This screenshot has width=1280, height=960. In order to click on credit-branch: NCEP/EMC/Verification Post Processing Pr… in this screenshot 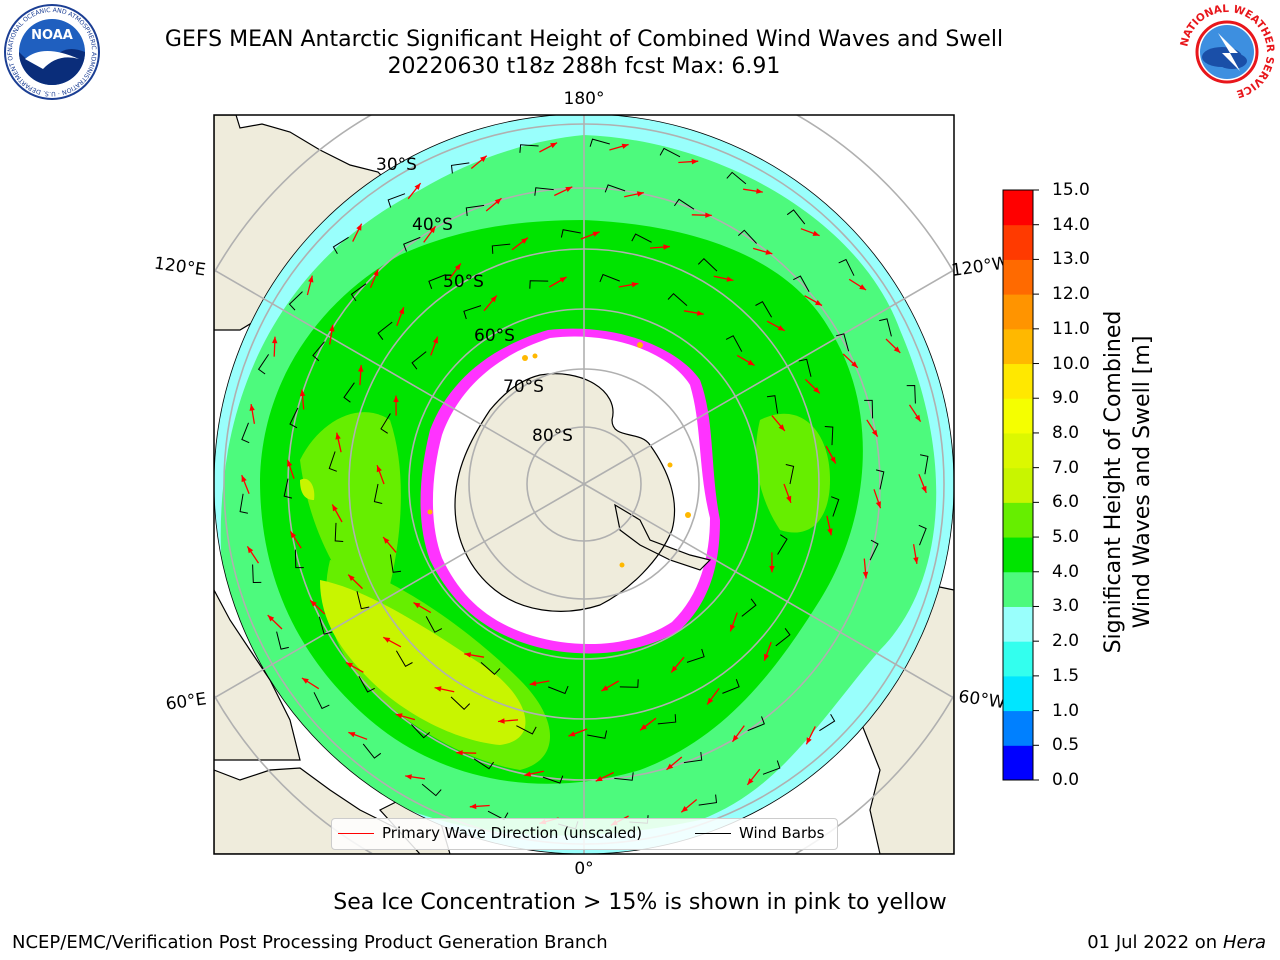, I will do `click(310, 942)`.